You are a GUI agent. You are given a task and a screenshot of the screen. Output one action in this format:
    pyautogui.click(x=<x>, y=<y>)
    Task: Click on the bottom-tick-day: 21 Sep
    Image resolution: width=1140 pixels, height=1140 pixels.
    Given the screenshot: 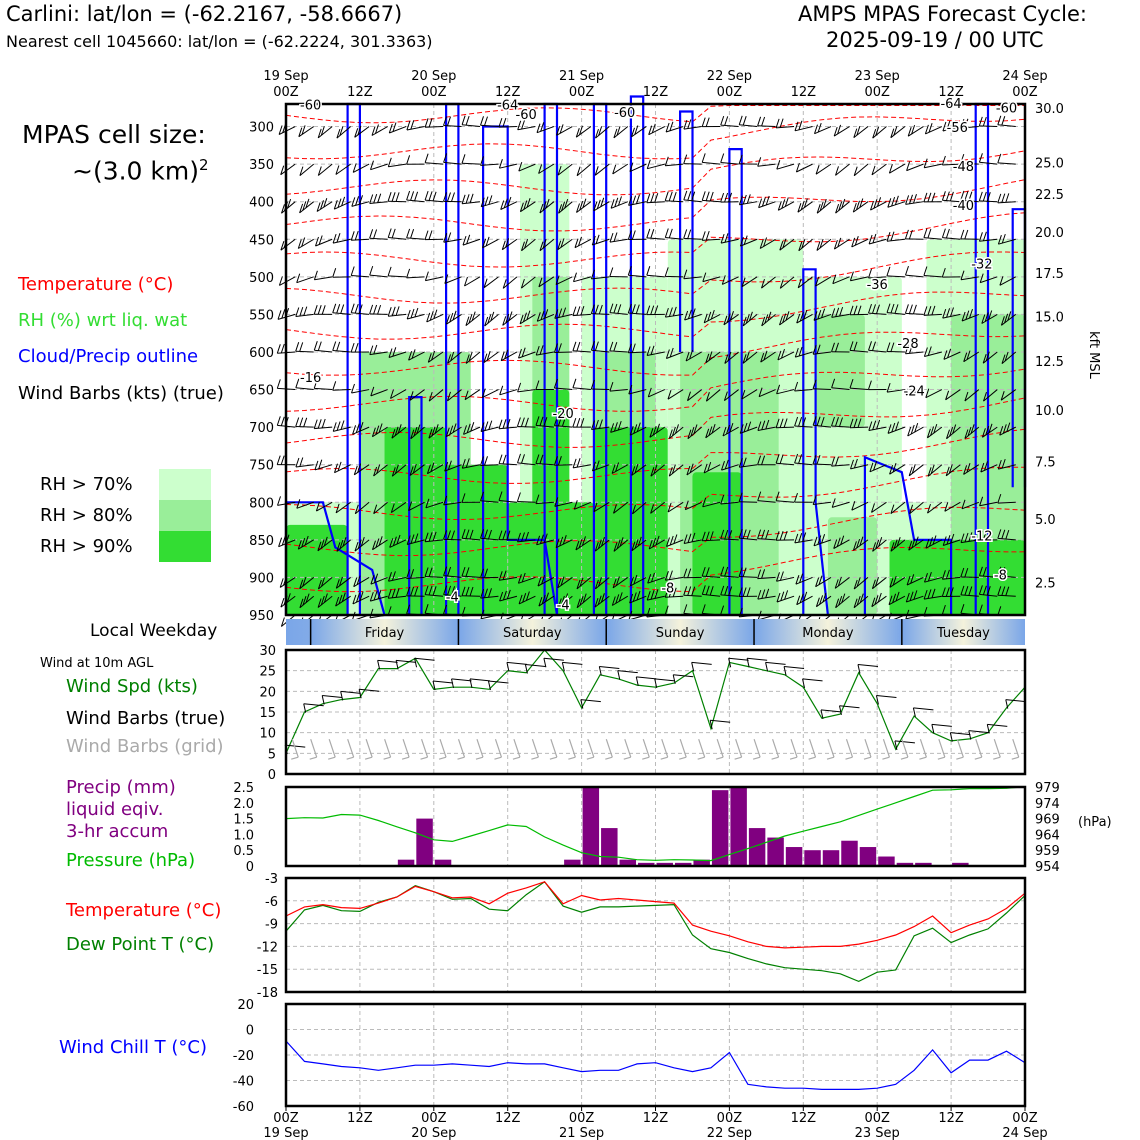 What is the action you would take?
    pyautogui.click(x=581, y=1133)
    